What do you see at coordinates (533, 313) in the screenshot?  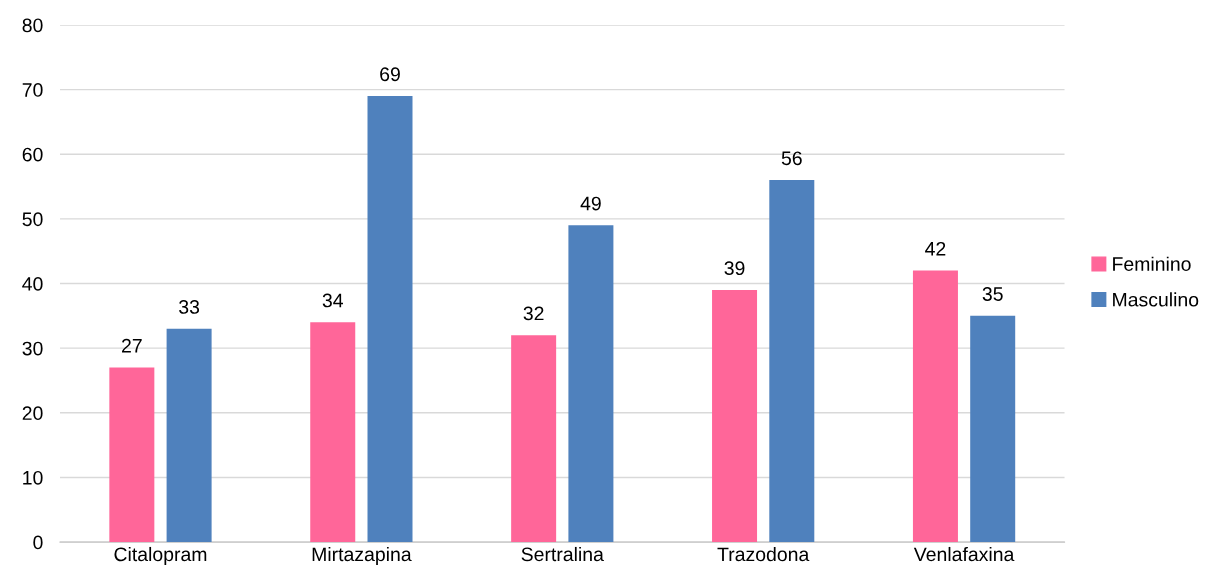 I see `data-label: 32` at bounding box center [533, 313].